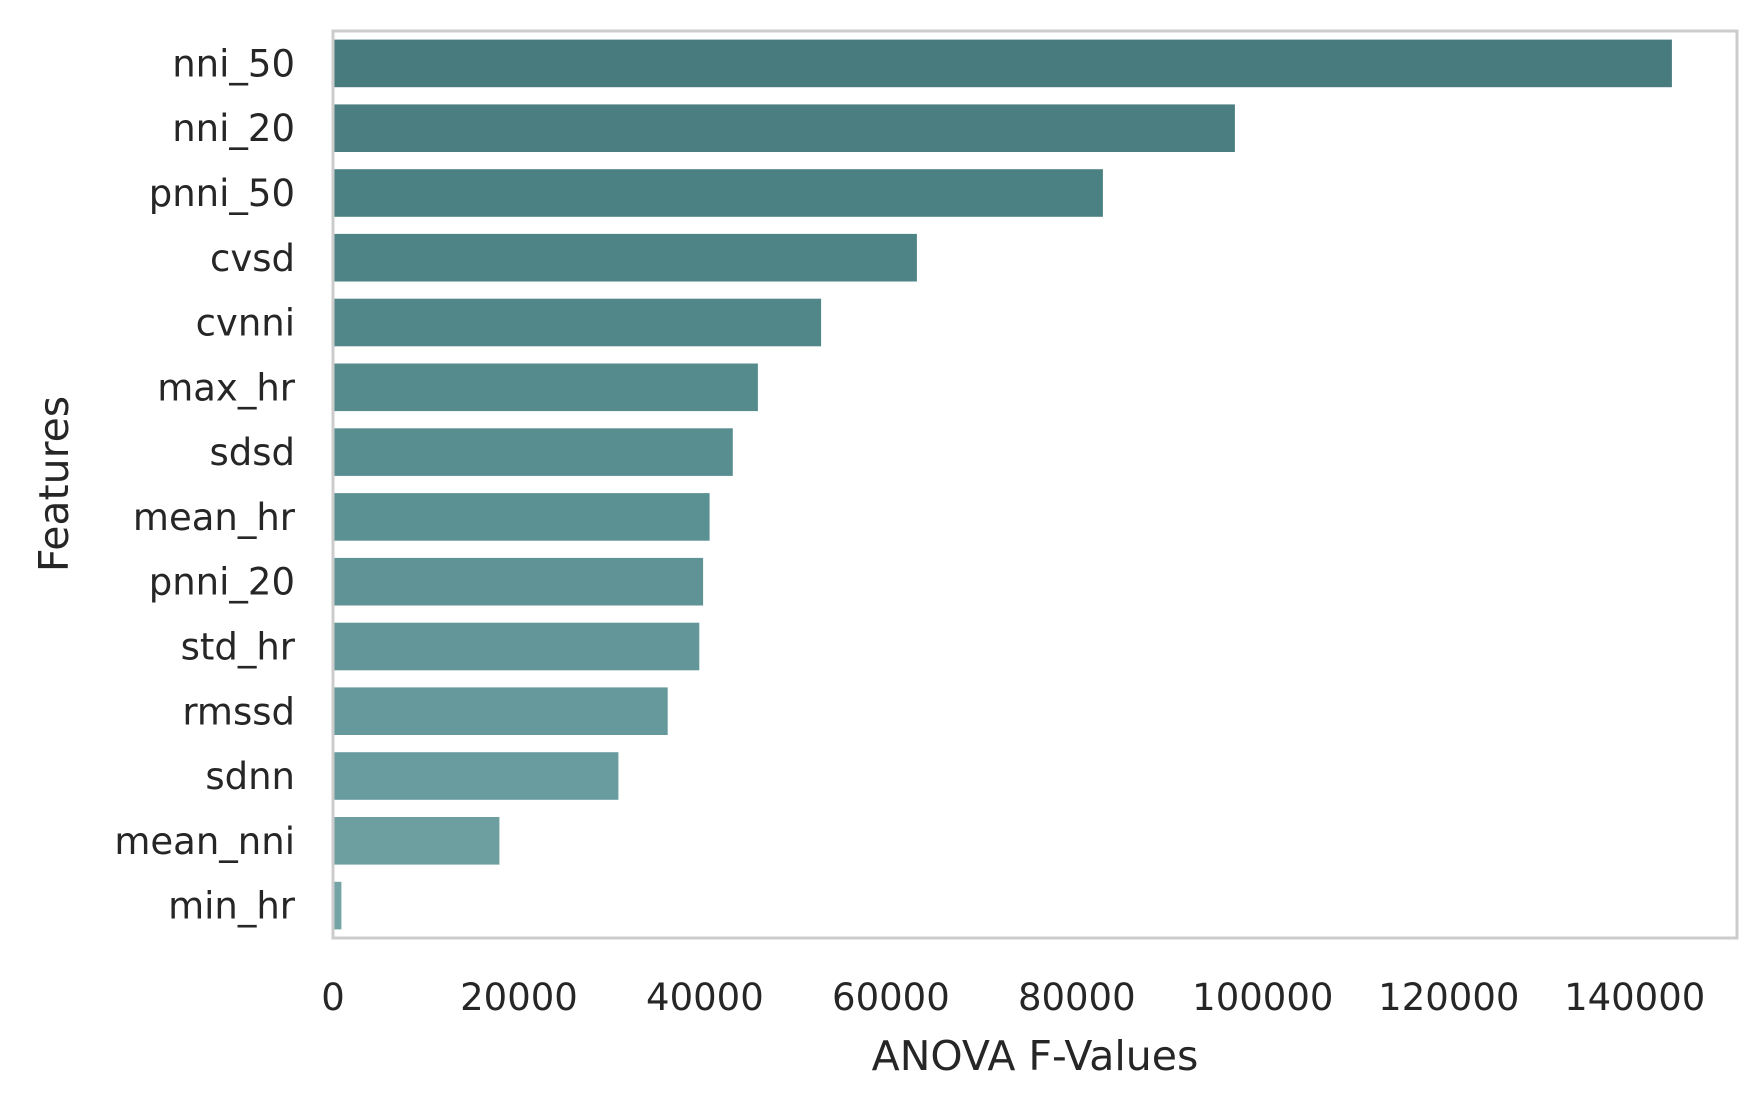 This screenshot has width=1758, height=1109. What do you see at coordinates (222, 193) in the screenshot?
I see `y-tick-label-pnni_50: pnni_50` at bounding box center [222, 193].